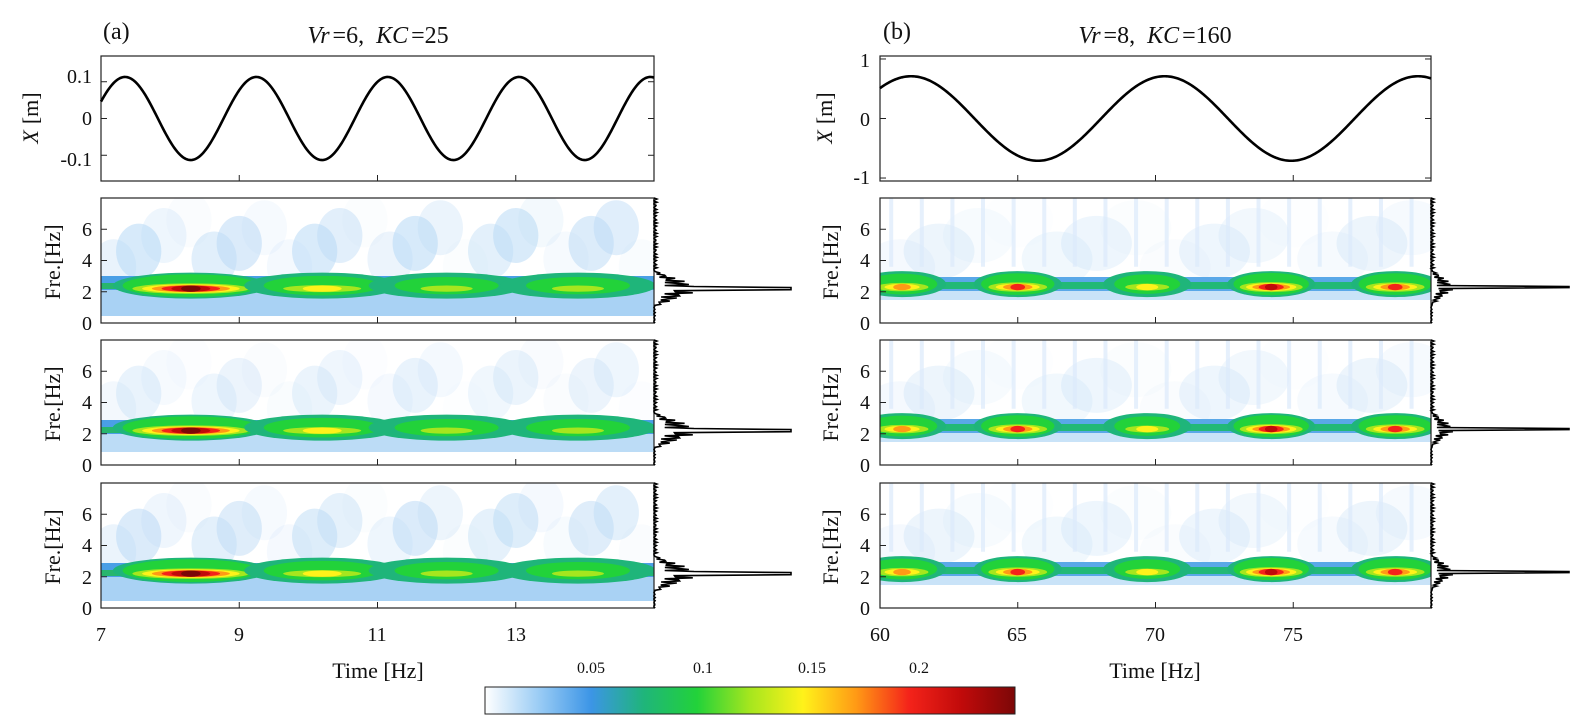 The width and height of the screenshot is (1577, 725). What do you see at coordinates (865, 435) in the screenshot?
I see `panel-b-spec2-ytick-2: 2` at bounding box center [865, 435].